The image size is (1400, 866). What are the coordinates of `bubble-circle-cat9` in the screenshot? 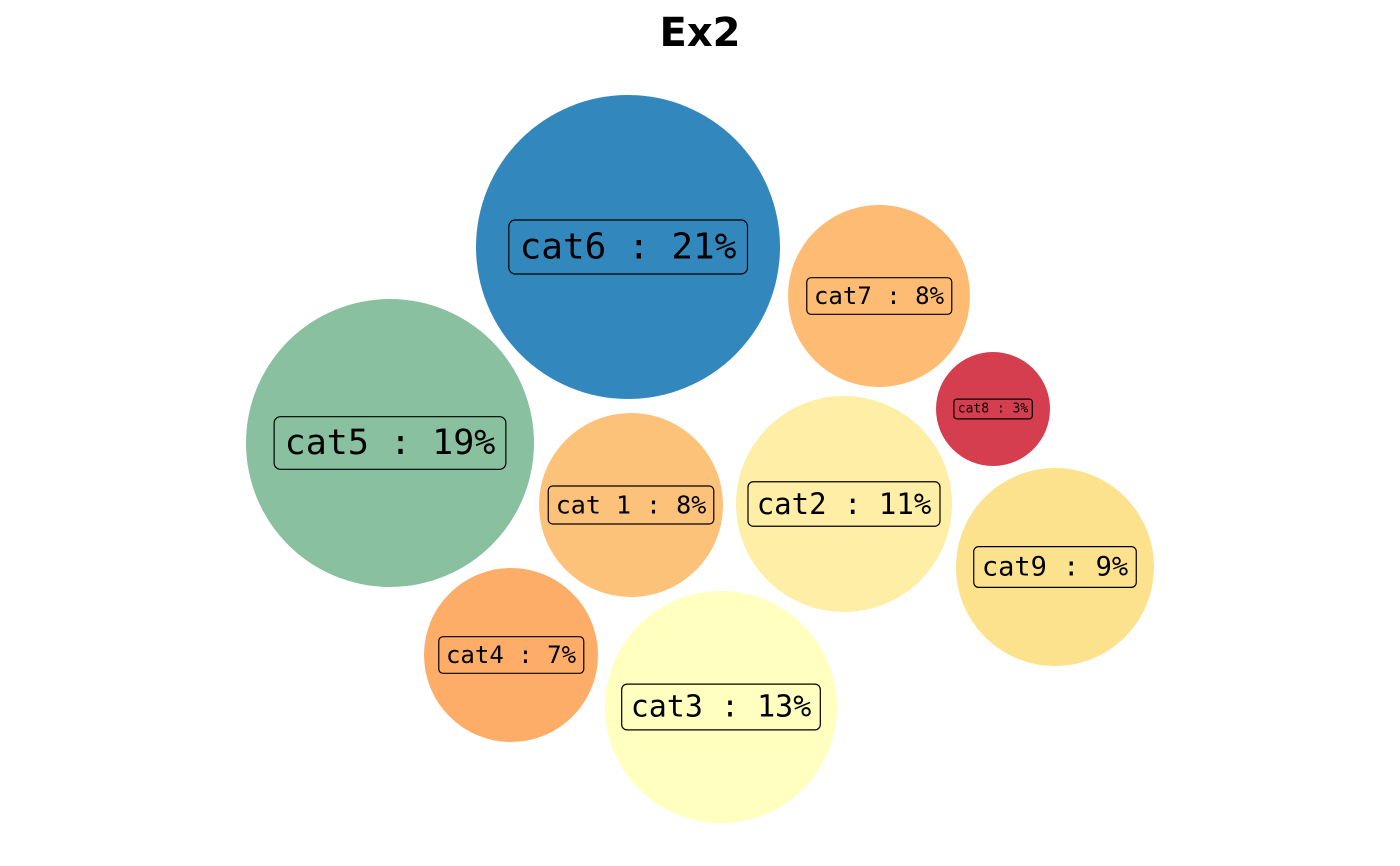 It's located at (1055, 567).